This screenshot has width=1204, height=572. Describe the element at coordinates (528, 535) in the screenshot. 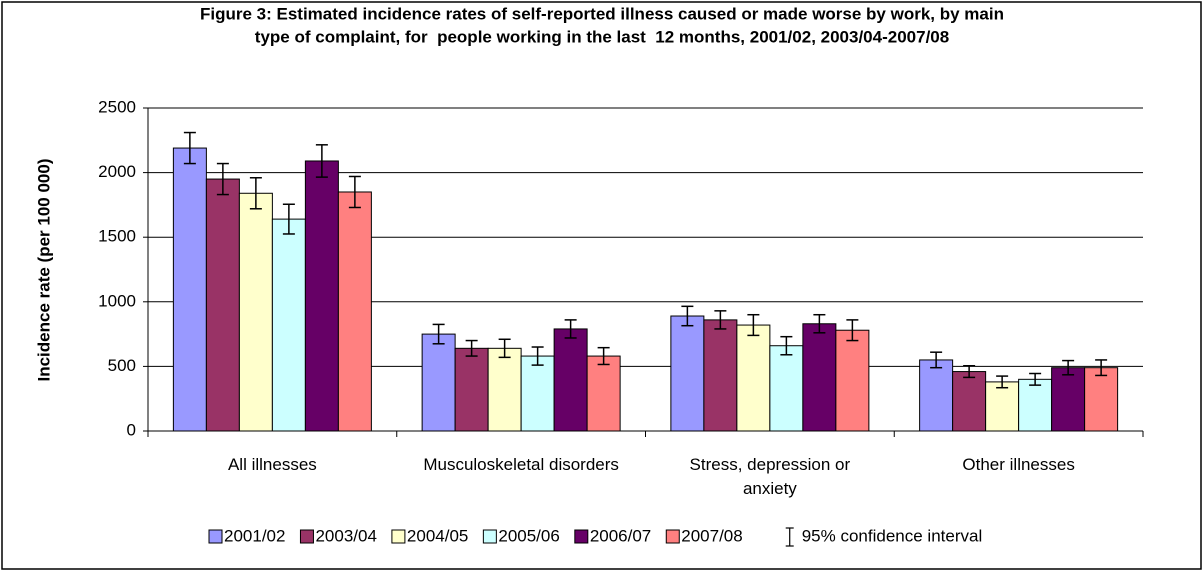

I see `legend-label: 2005/06` at that location.